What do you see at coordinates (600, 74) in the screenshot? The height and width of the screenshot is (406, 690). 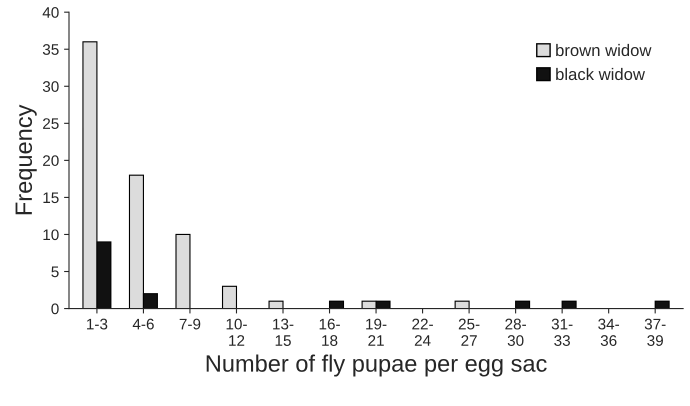 I see `legend-label: black widow` at bounding box center [600, 74].